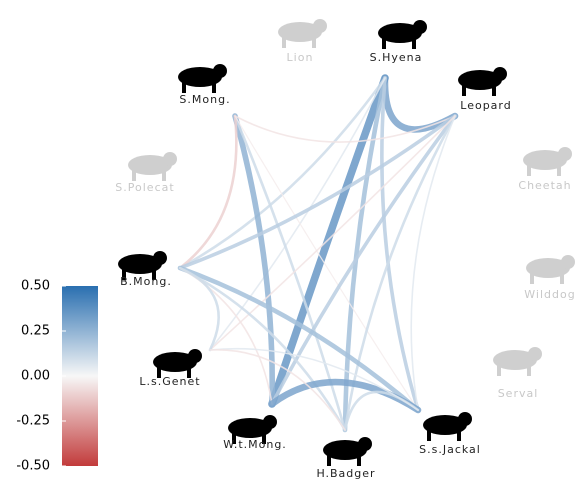 Image resolution: width=582 pixels, height=483 pixels. Describe the element at coordinates (144, 187) in the screenshot. I see `node-label: S.Polecat` at that location.